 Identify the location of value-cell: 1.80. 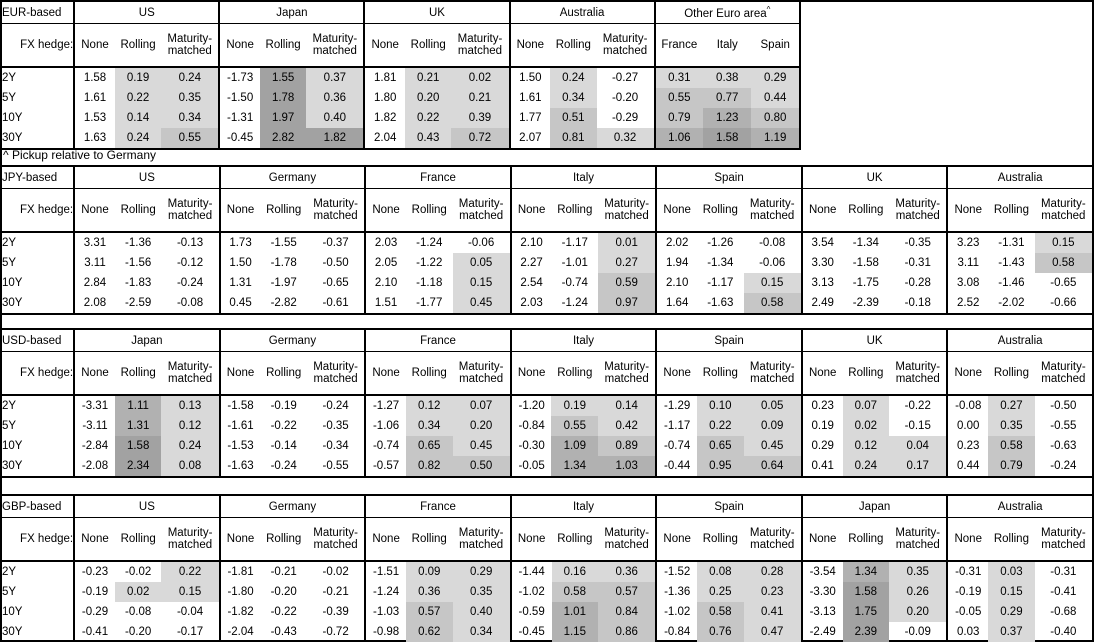
(384, 98).